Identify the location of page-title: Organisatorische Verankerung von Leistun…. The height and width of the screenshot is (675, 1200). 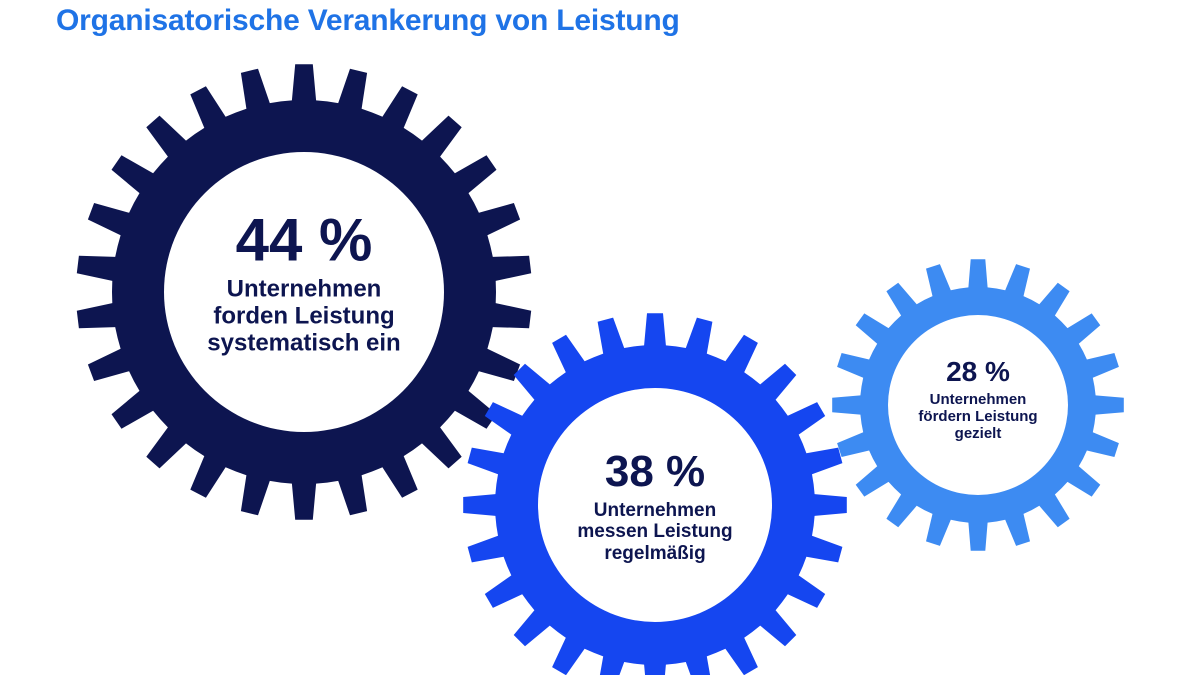
(368, 20).